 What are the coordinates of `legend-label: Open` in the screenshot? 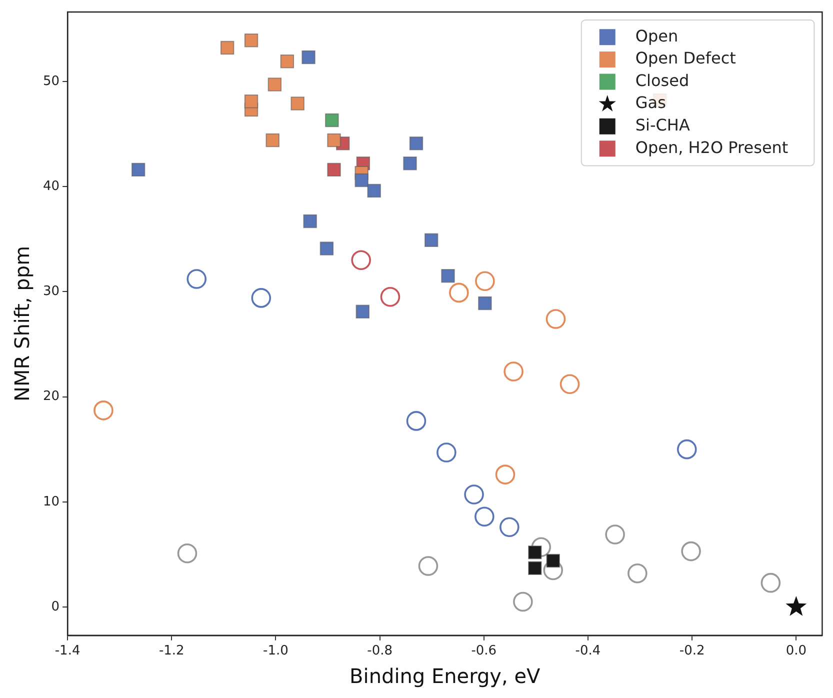 It's located at (656, 36).